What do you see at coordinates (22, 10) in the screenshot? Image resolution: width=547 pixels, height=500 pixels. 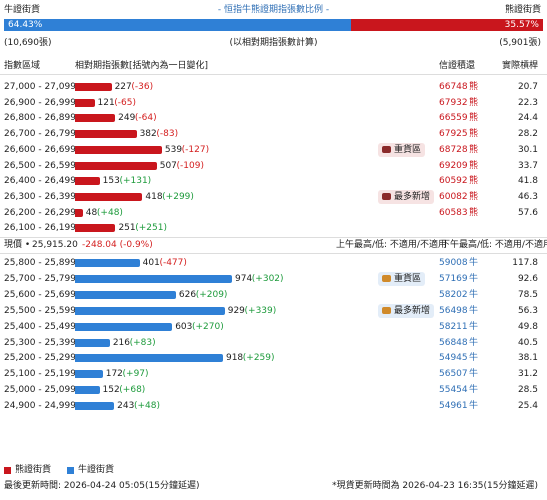 I see `bull-label: 牛證街貨` at bounding box center [22, 10].